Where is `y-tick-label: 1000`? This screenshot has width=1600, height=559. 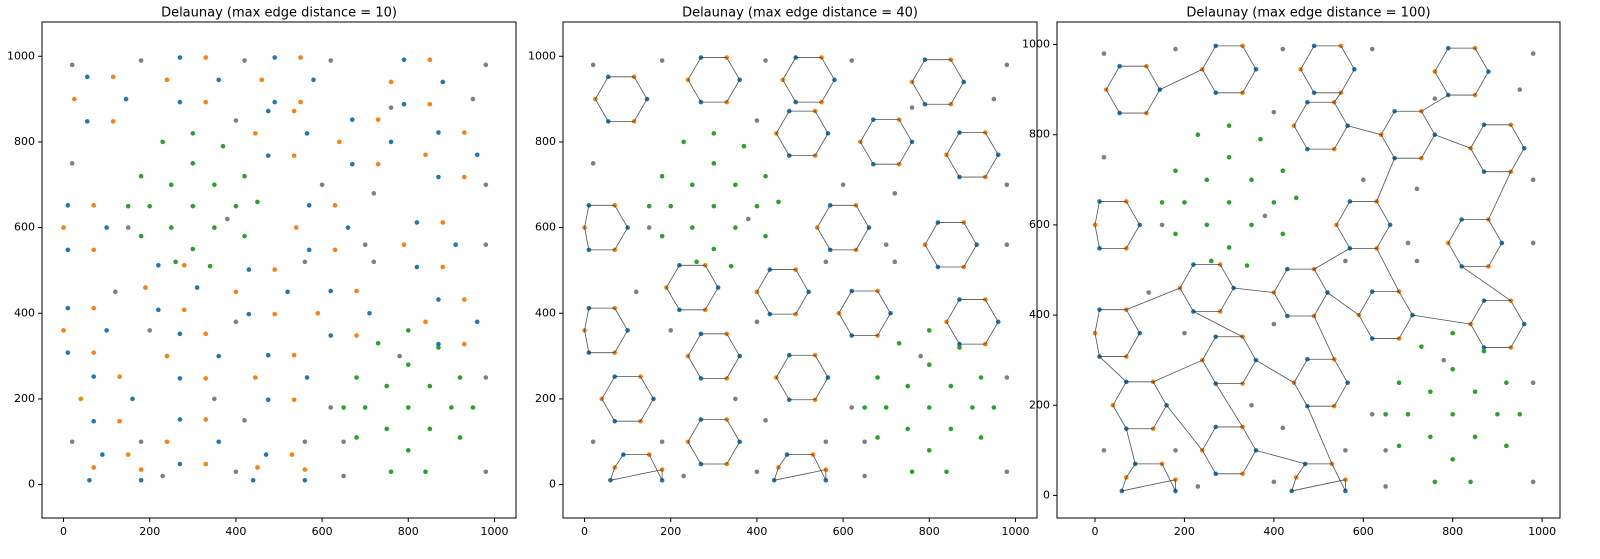 y-tick-label: 1000 is located at coordinates (21, 55).